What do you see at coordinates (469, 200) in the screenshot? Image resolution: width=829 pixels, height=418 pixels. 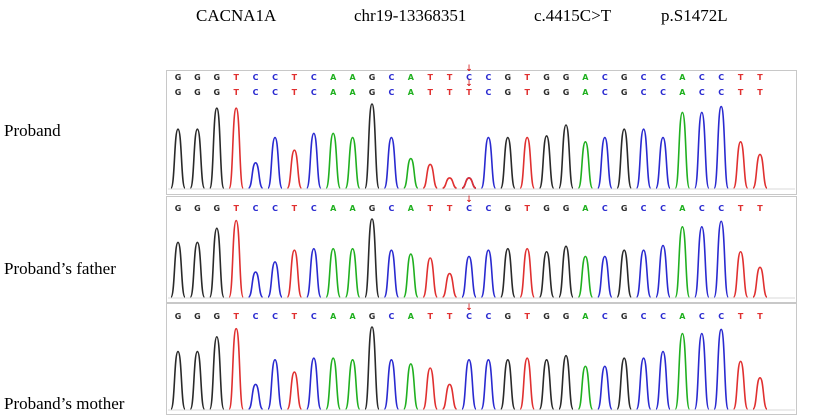 I see `variant-marker-icon: ↓` at bounding box center [469, 200].